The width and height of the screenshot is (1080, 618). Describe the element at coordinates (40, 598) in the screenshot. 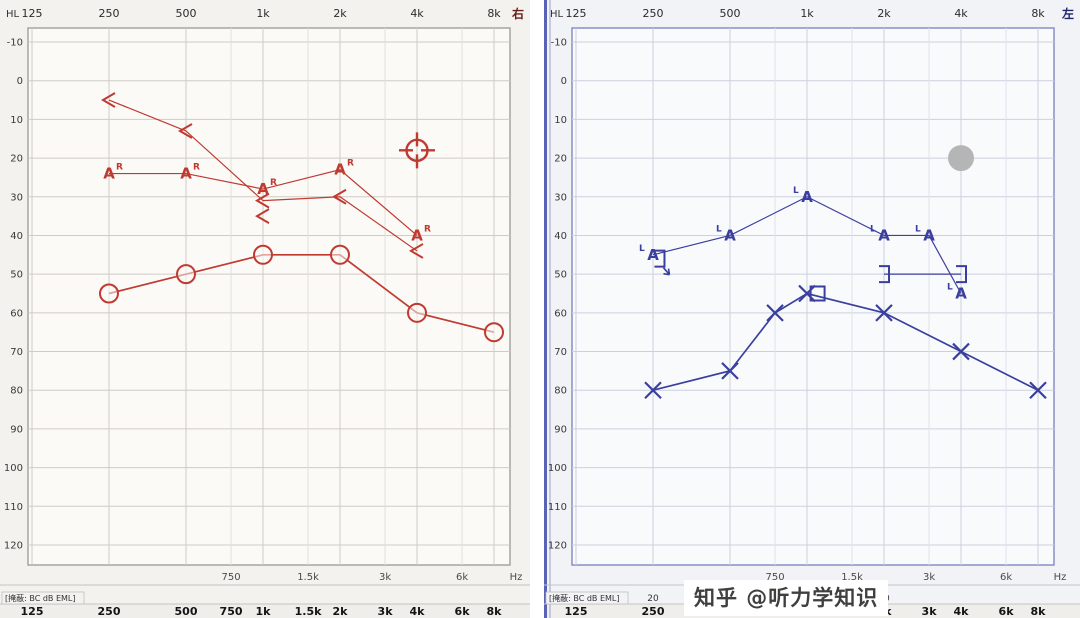

I see `svg-text: [掩蔽: BC dB EML]` at that location.